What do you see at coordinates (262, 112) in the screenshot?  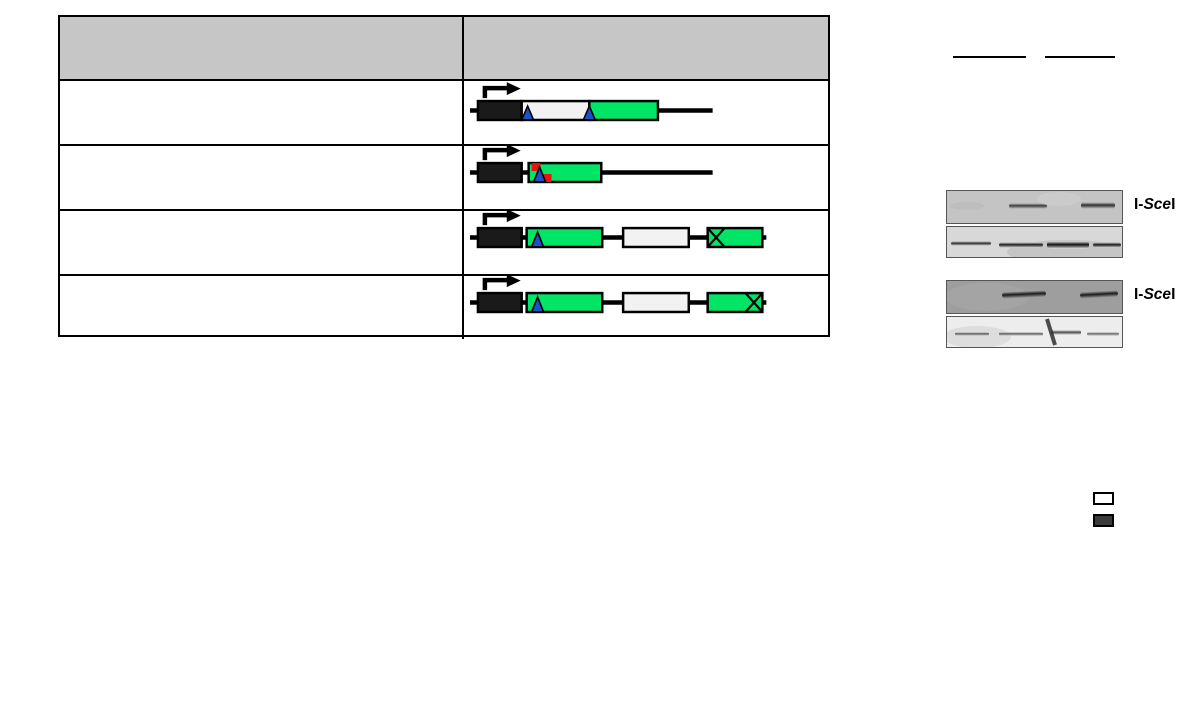 I see `pathway-cell-nhej` at bounding box center [262, 112].